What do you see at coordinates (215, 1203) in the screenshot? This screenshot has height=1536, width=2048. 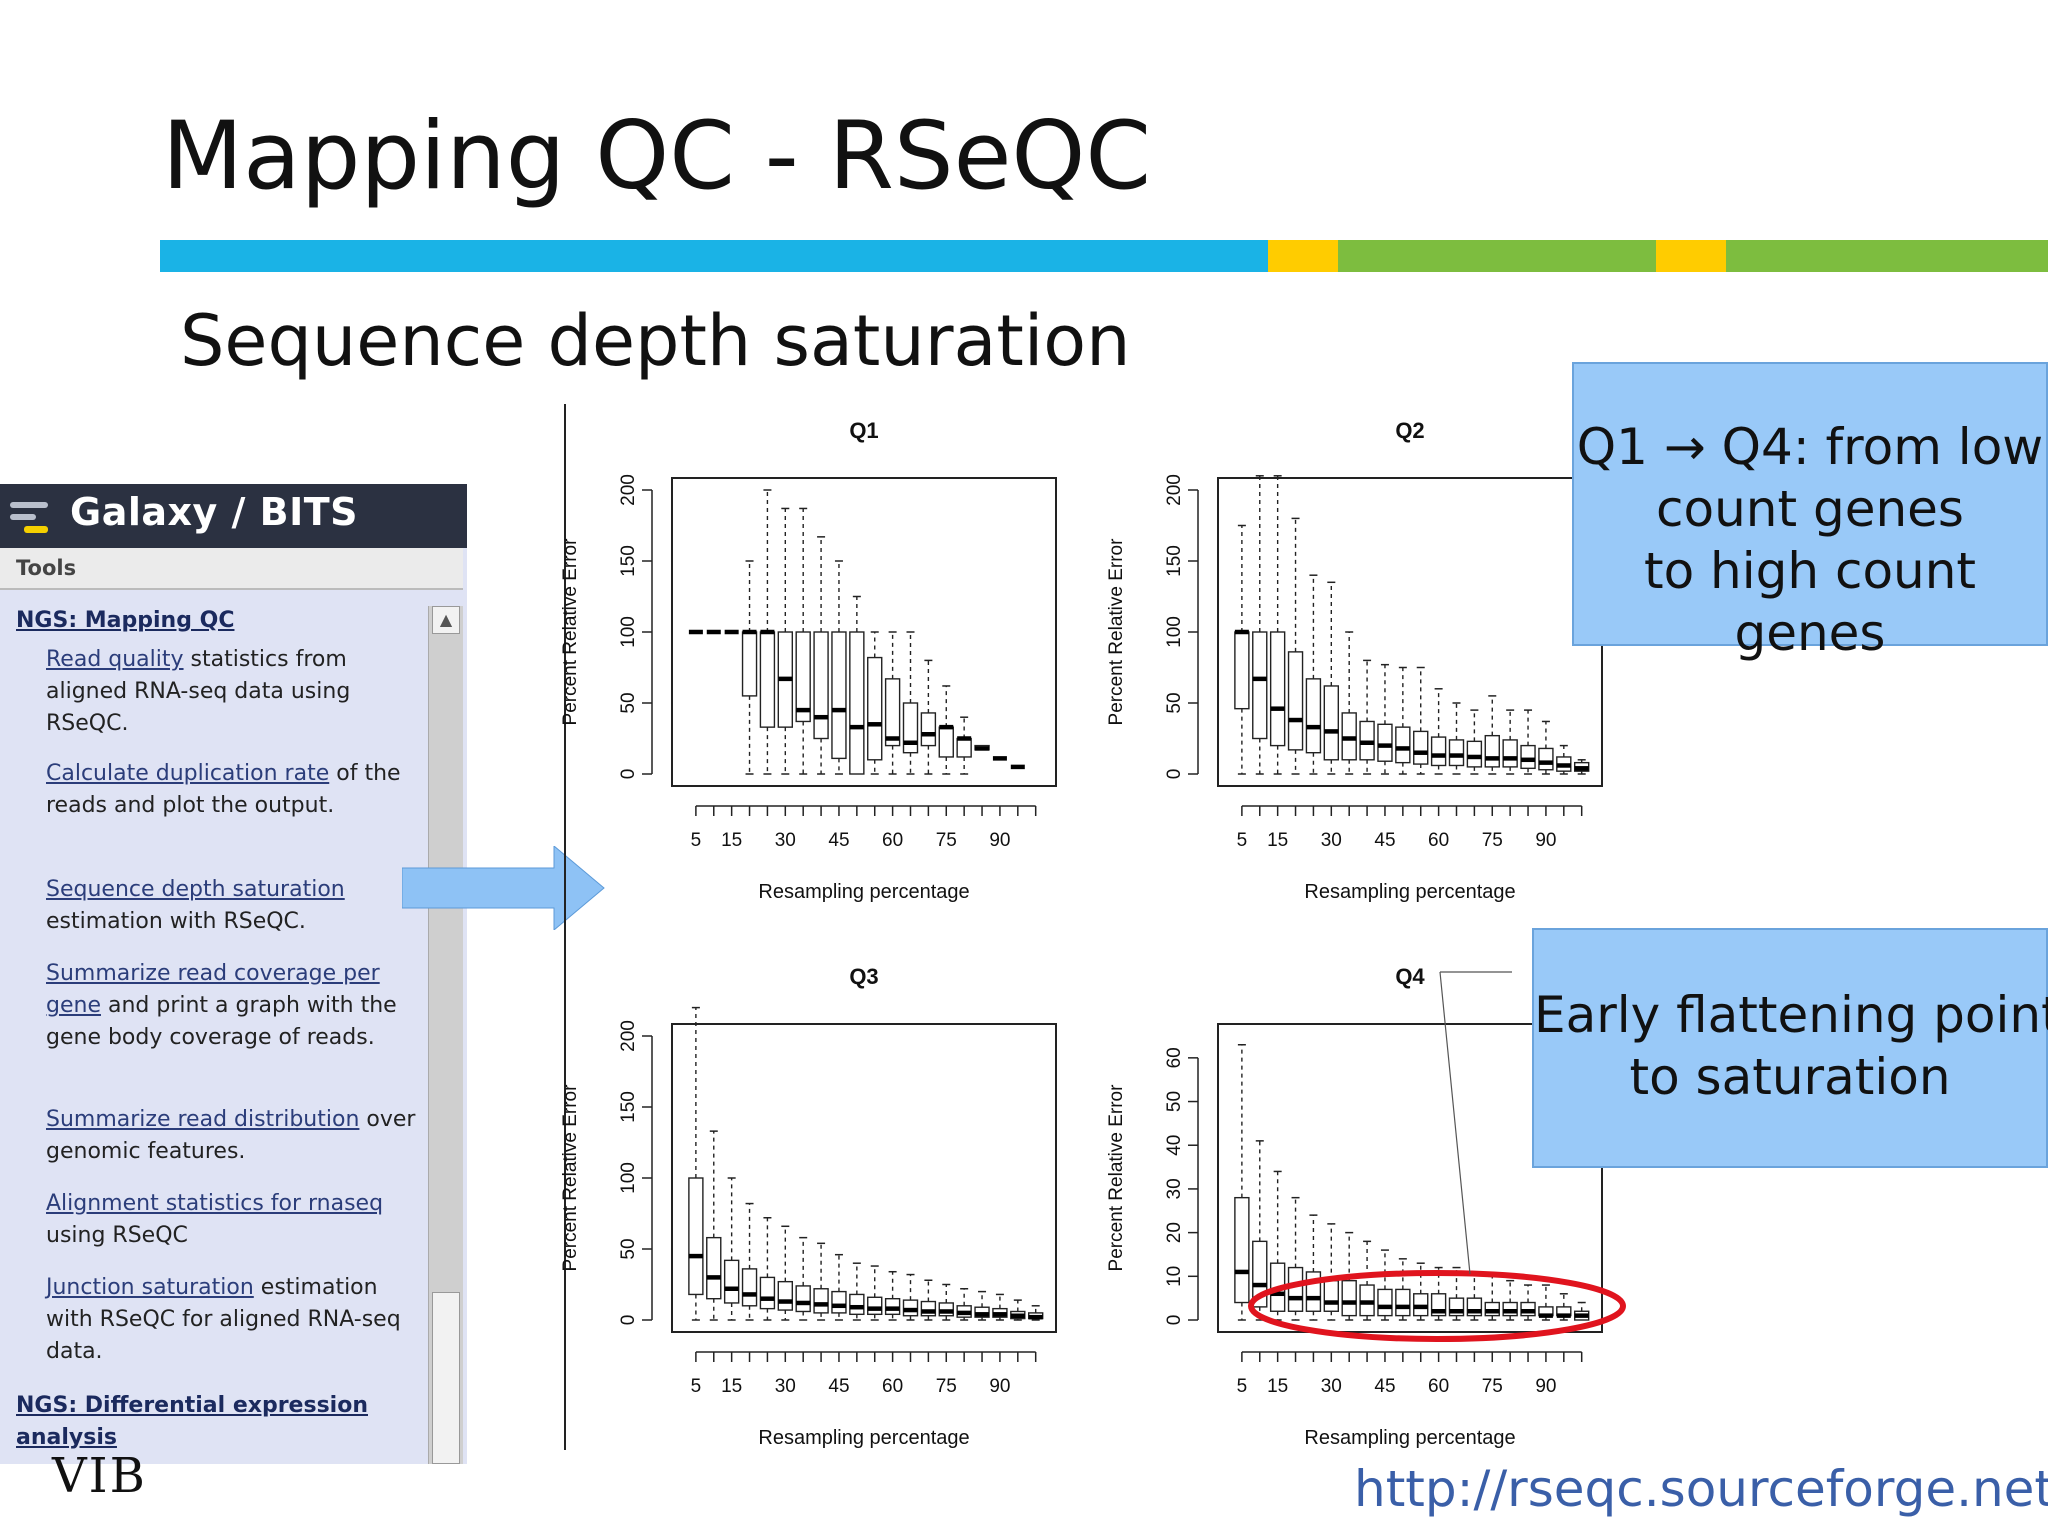 I see `tool-link-alignment-statistics: Alignment statistics for rnaseq` at bounding box center [215, 1203].